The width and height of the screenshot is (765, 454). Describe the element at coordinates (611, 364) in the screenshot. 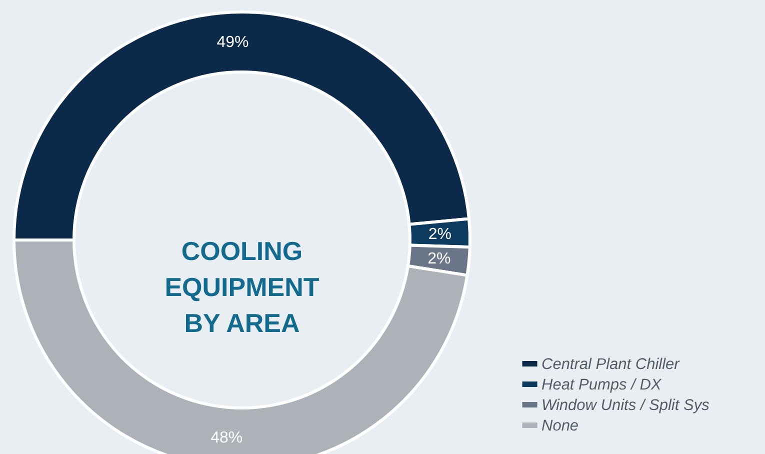

I see `legend-label: Central Plant Chiller` at that location.